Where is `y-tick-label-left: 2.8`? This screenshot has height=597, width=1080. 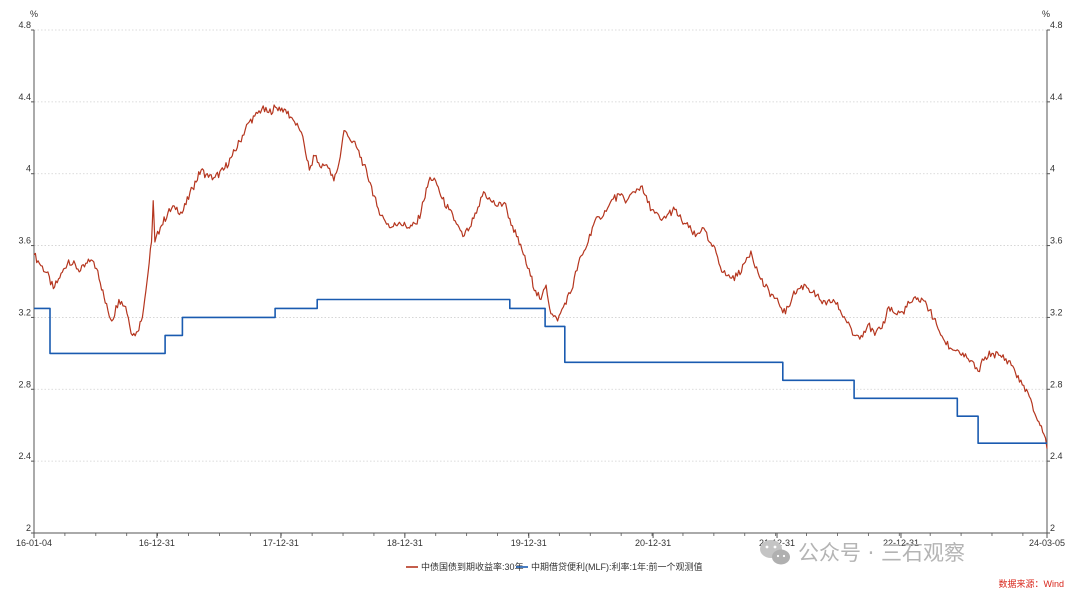 y-tick-label-left: 2.8 is located at coordinates (24, 384).